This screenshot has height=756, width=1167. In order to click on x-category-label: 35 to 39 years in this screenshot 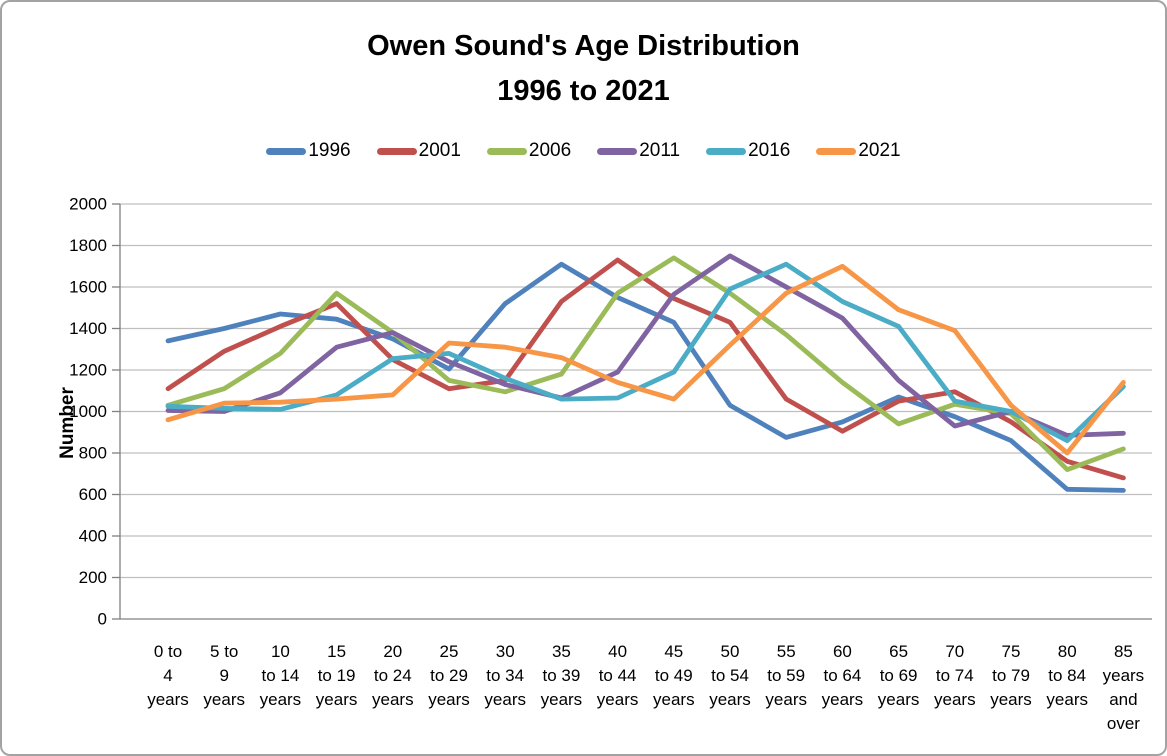, I will do `click(562, 675)`.